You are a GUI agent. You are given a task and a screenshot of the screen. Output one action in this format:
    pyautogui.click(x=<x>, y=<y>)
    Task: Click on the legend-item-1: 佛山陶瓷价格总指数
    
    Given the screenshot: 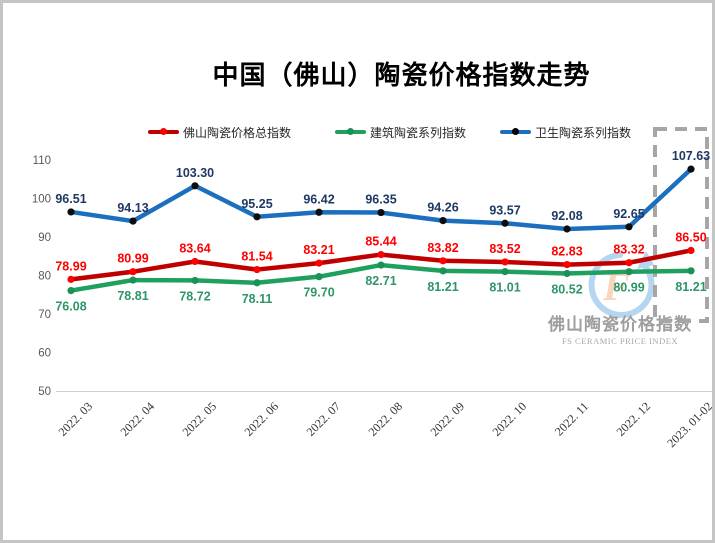 What is the action you would take?
    pyautogui.click(x=219, y=132)
    